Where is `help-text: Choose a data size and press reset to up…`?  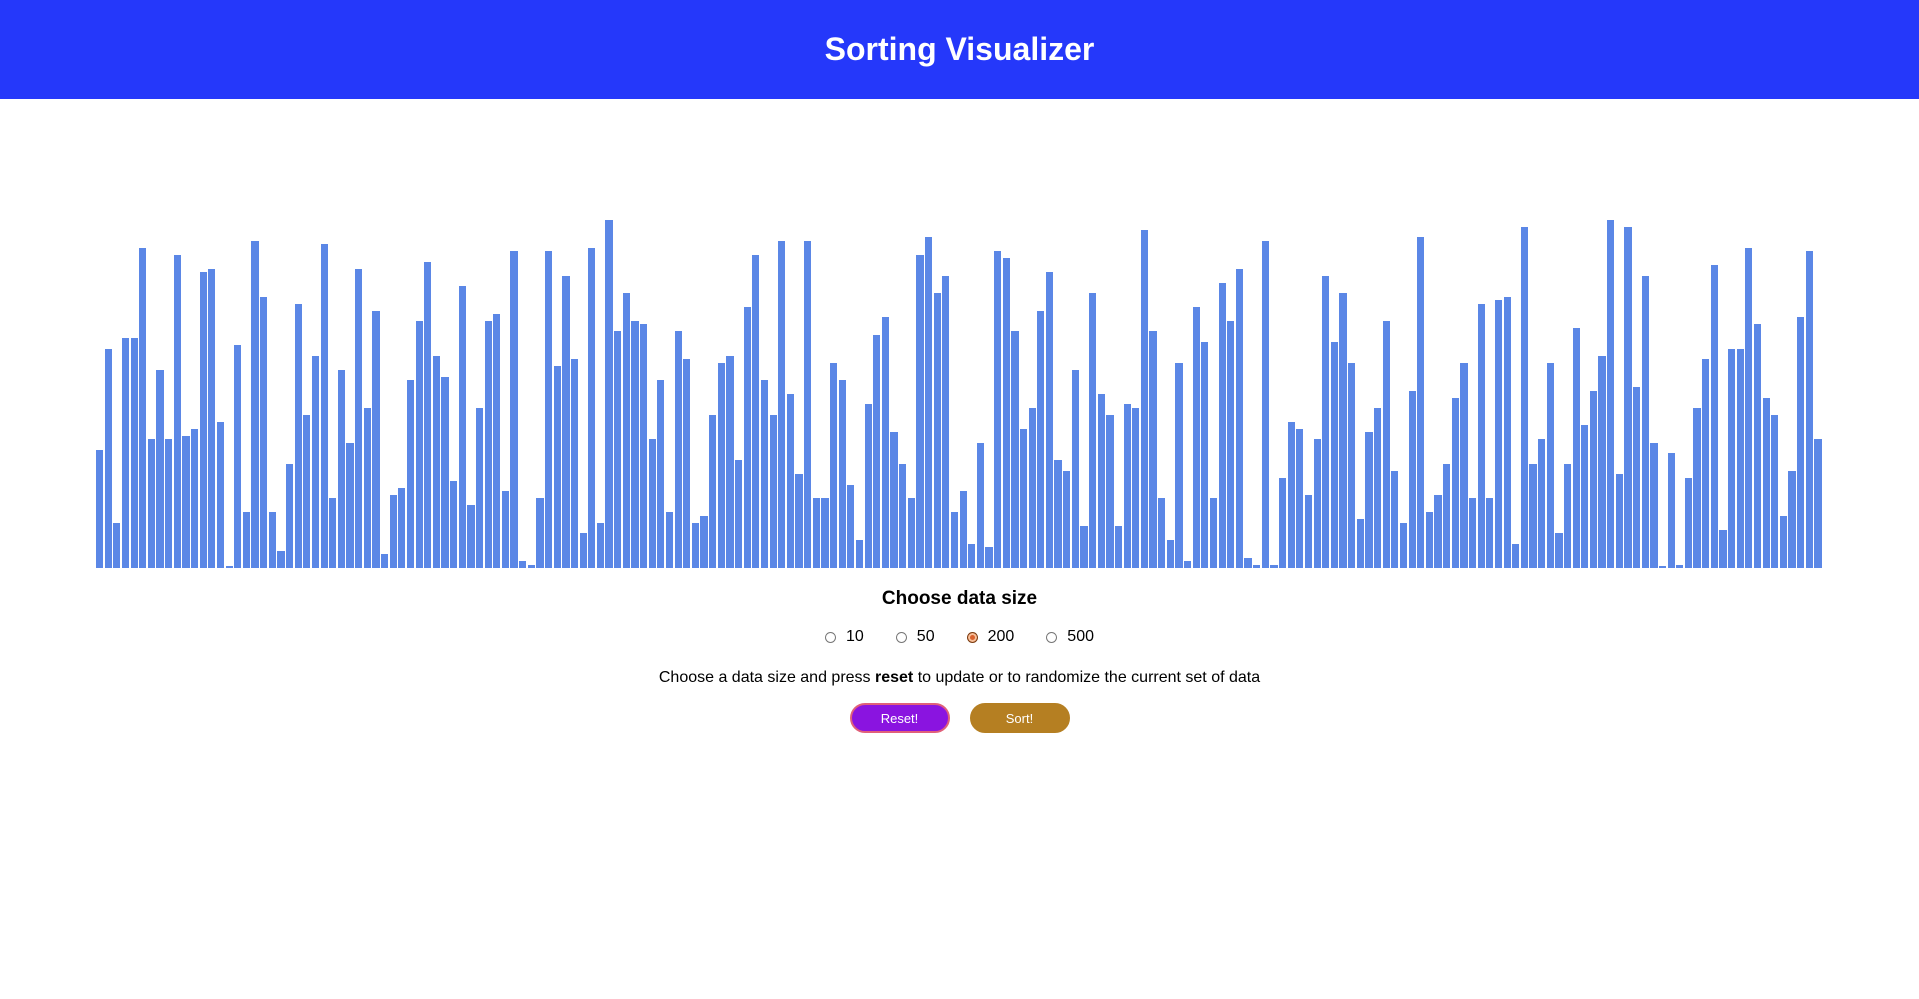 help-text: Choose a data size and press reset to up… is located at coordinates (959, 678).